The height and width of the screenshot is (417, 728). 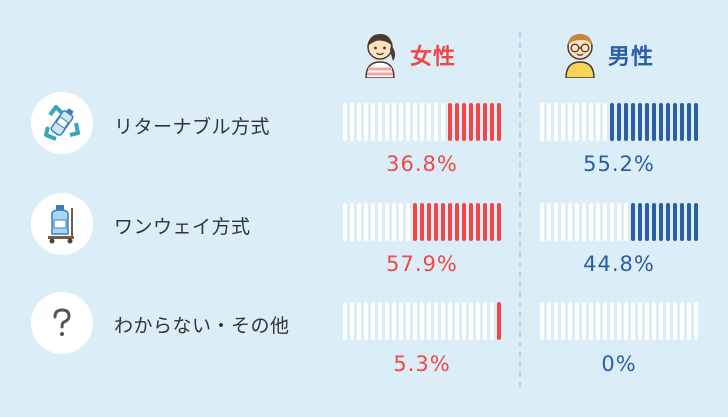 What do you see at coordinates (62, 123) in the screenshot?
I see `returnable-bottle-recycle-icon` at bounding box center [62, 123].